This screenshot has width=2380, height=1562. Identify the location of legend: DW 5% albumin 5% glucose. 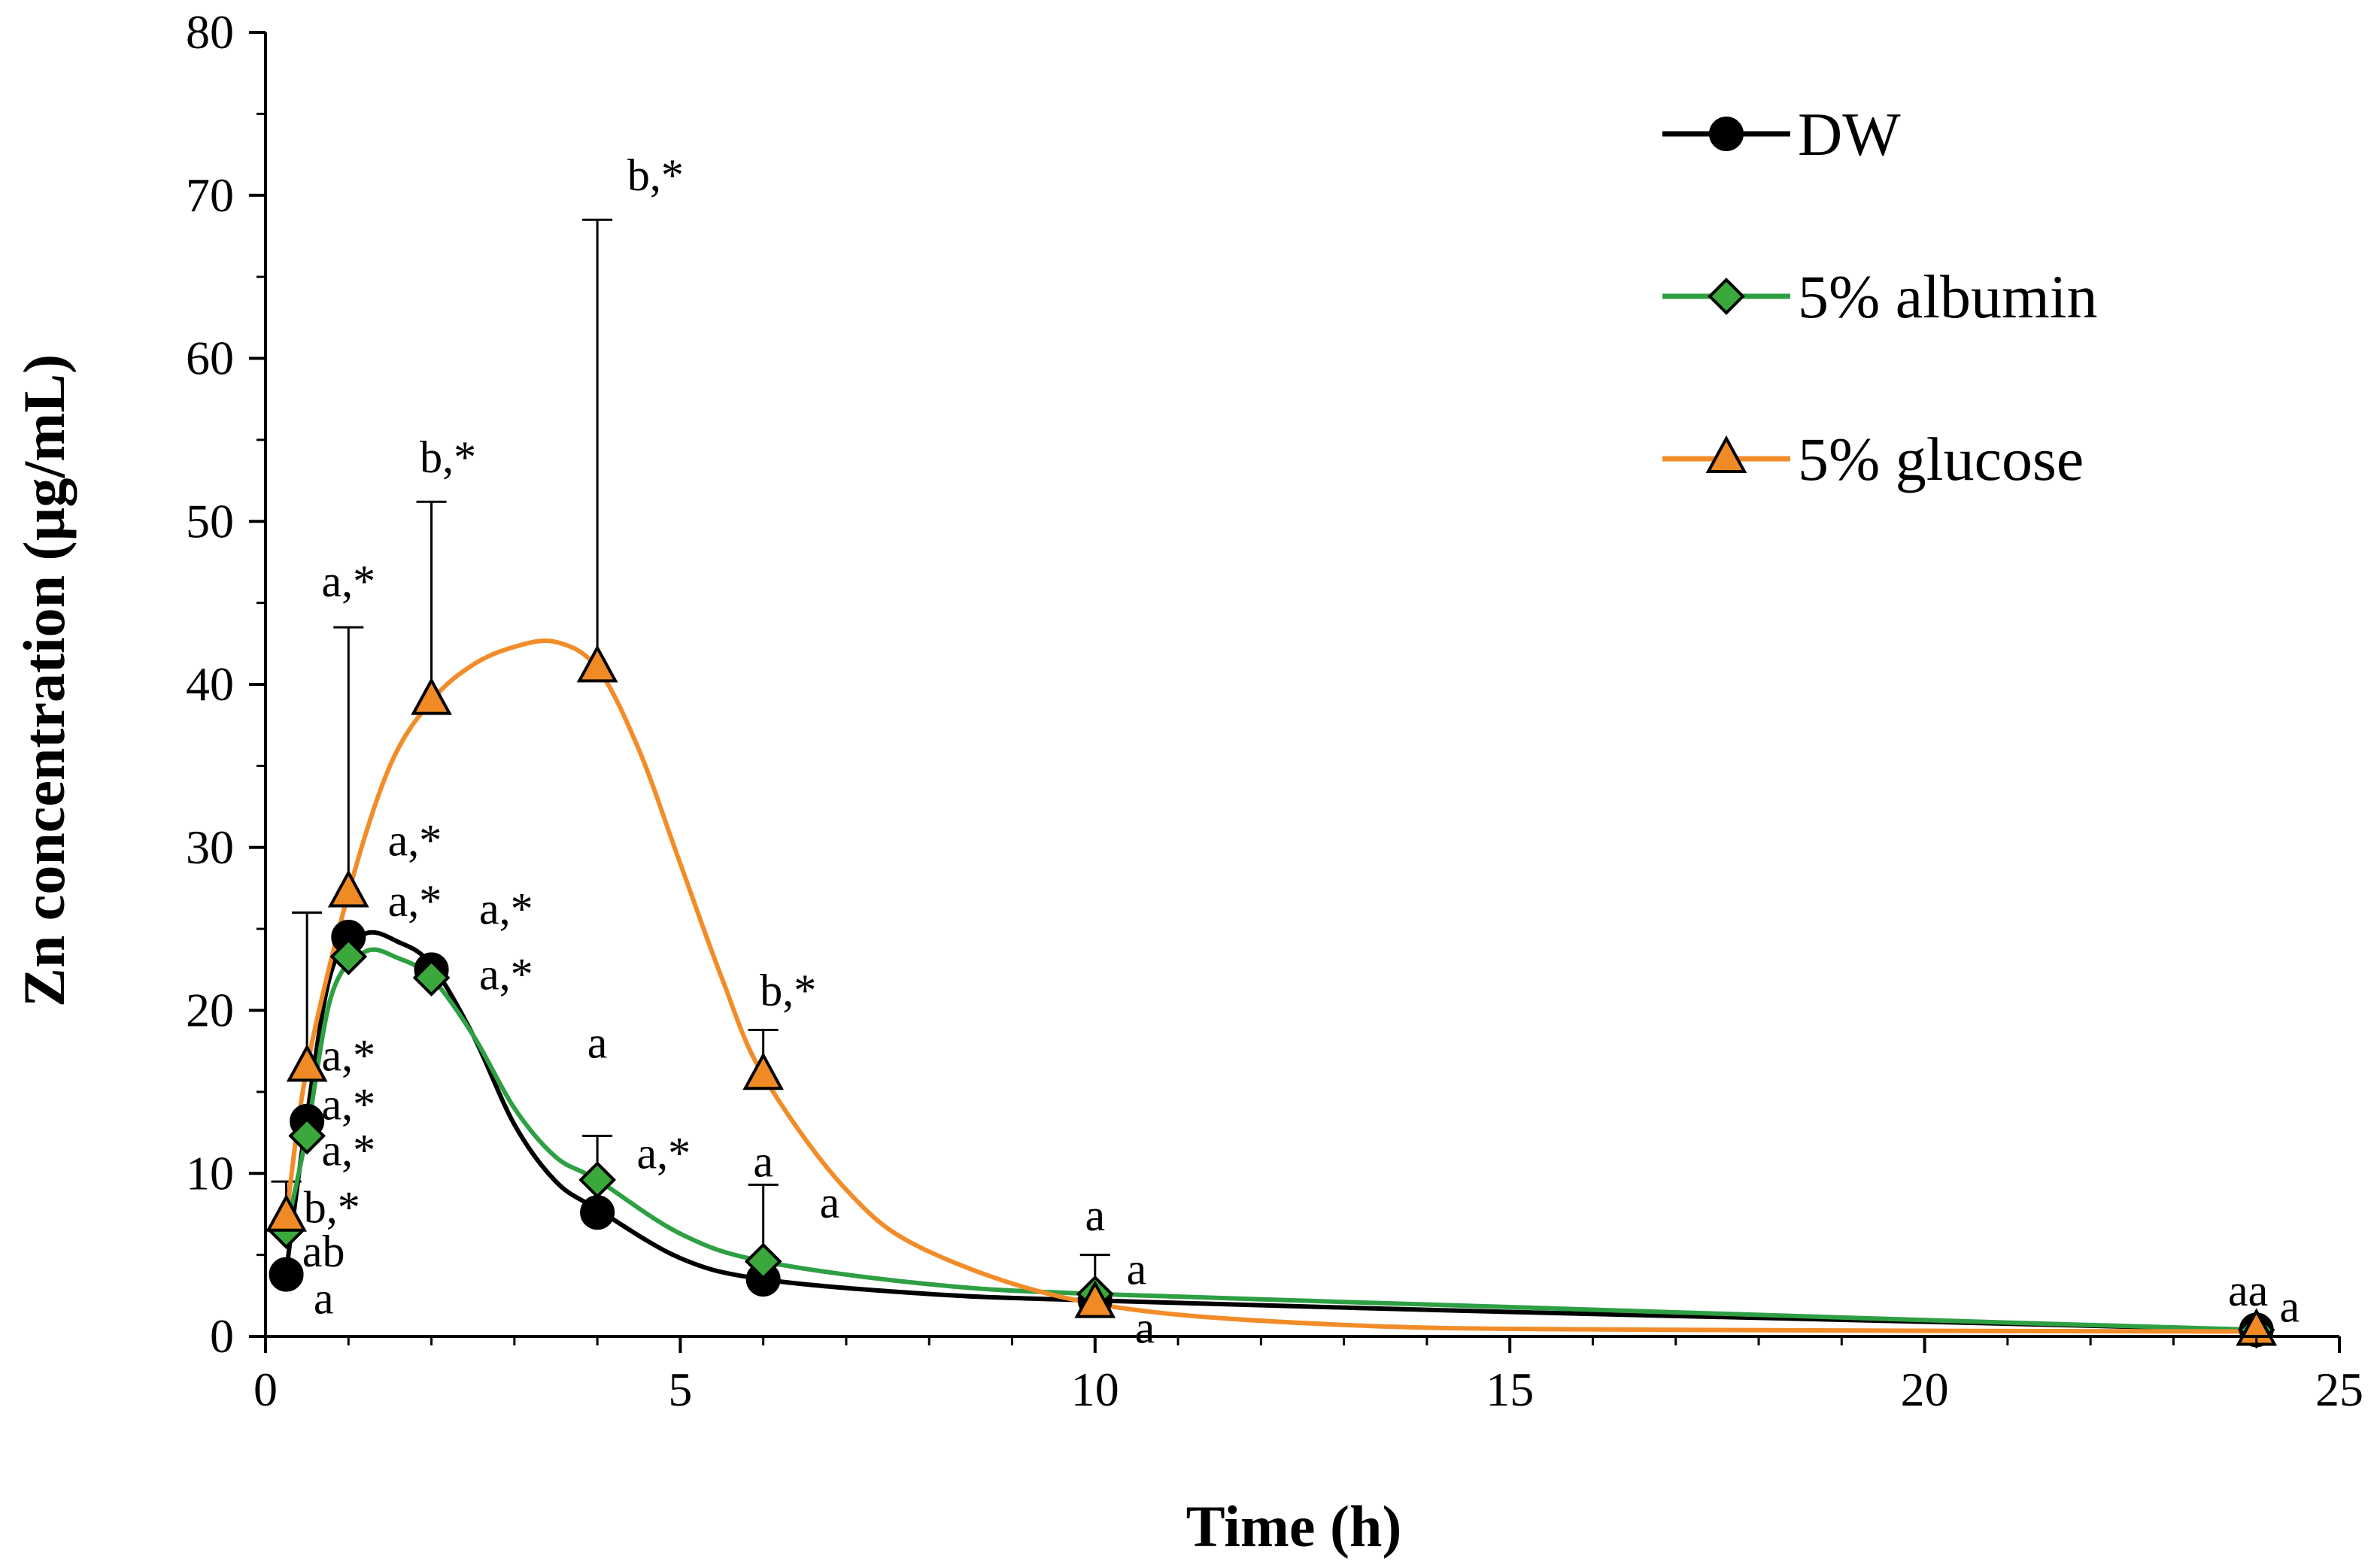
(1880, 296).